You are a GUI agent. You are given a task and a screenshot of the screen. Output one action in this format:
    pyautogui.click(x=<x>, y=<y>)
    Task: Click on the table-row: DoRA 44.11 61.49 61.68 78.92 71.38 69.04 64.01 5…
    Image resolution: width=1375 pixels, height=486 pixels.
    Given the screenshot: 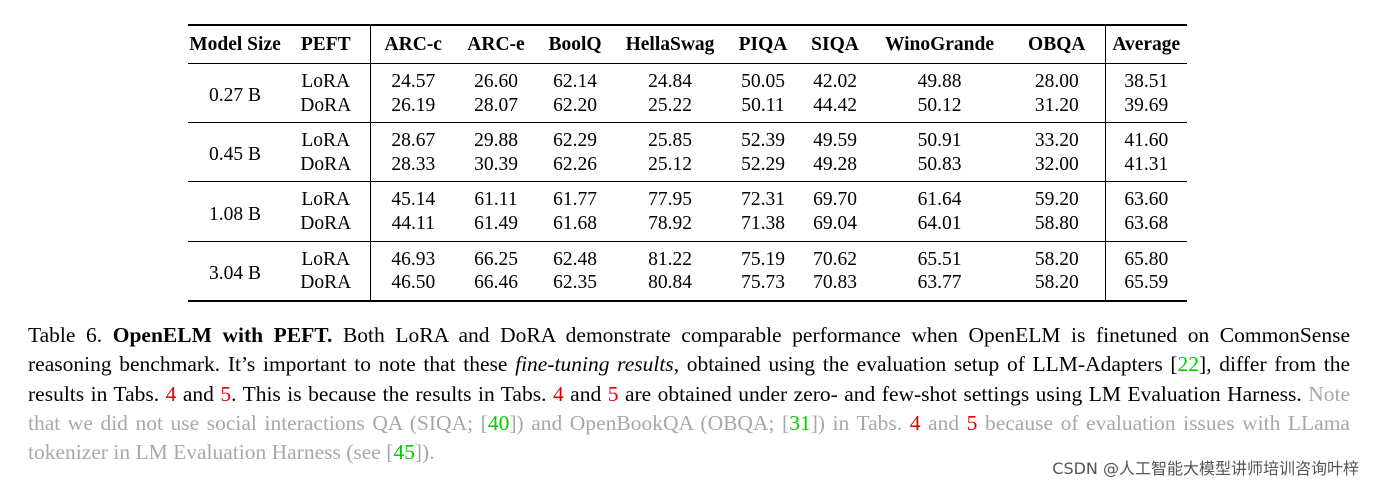 What is the action you would take?
    pyautogui.click(x=687, y=226)
    